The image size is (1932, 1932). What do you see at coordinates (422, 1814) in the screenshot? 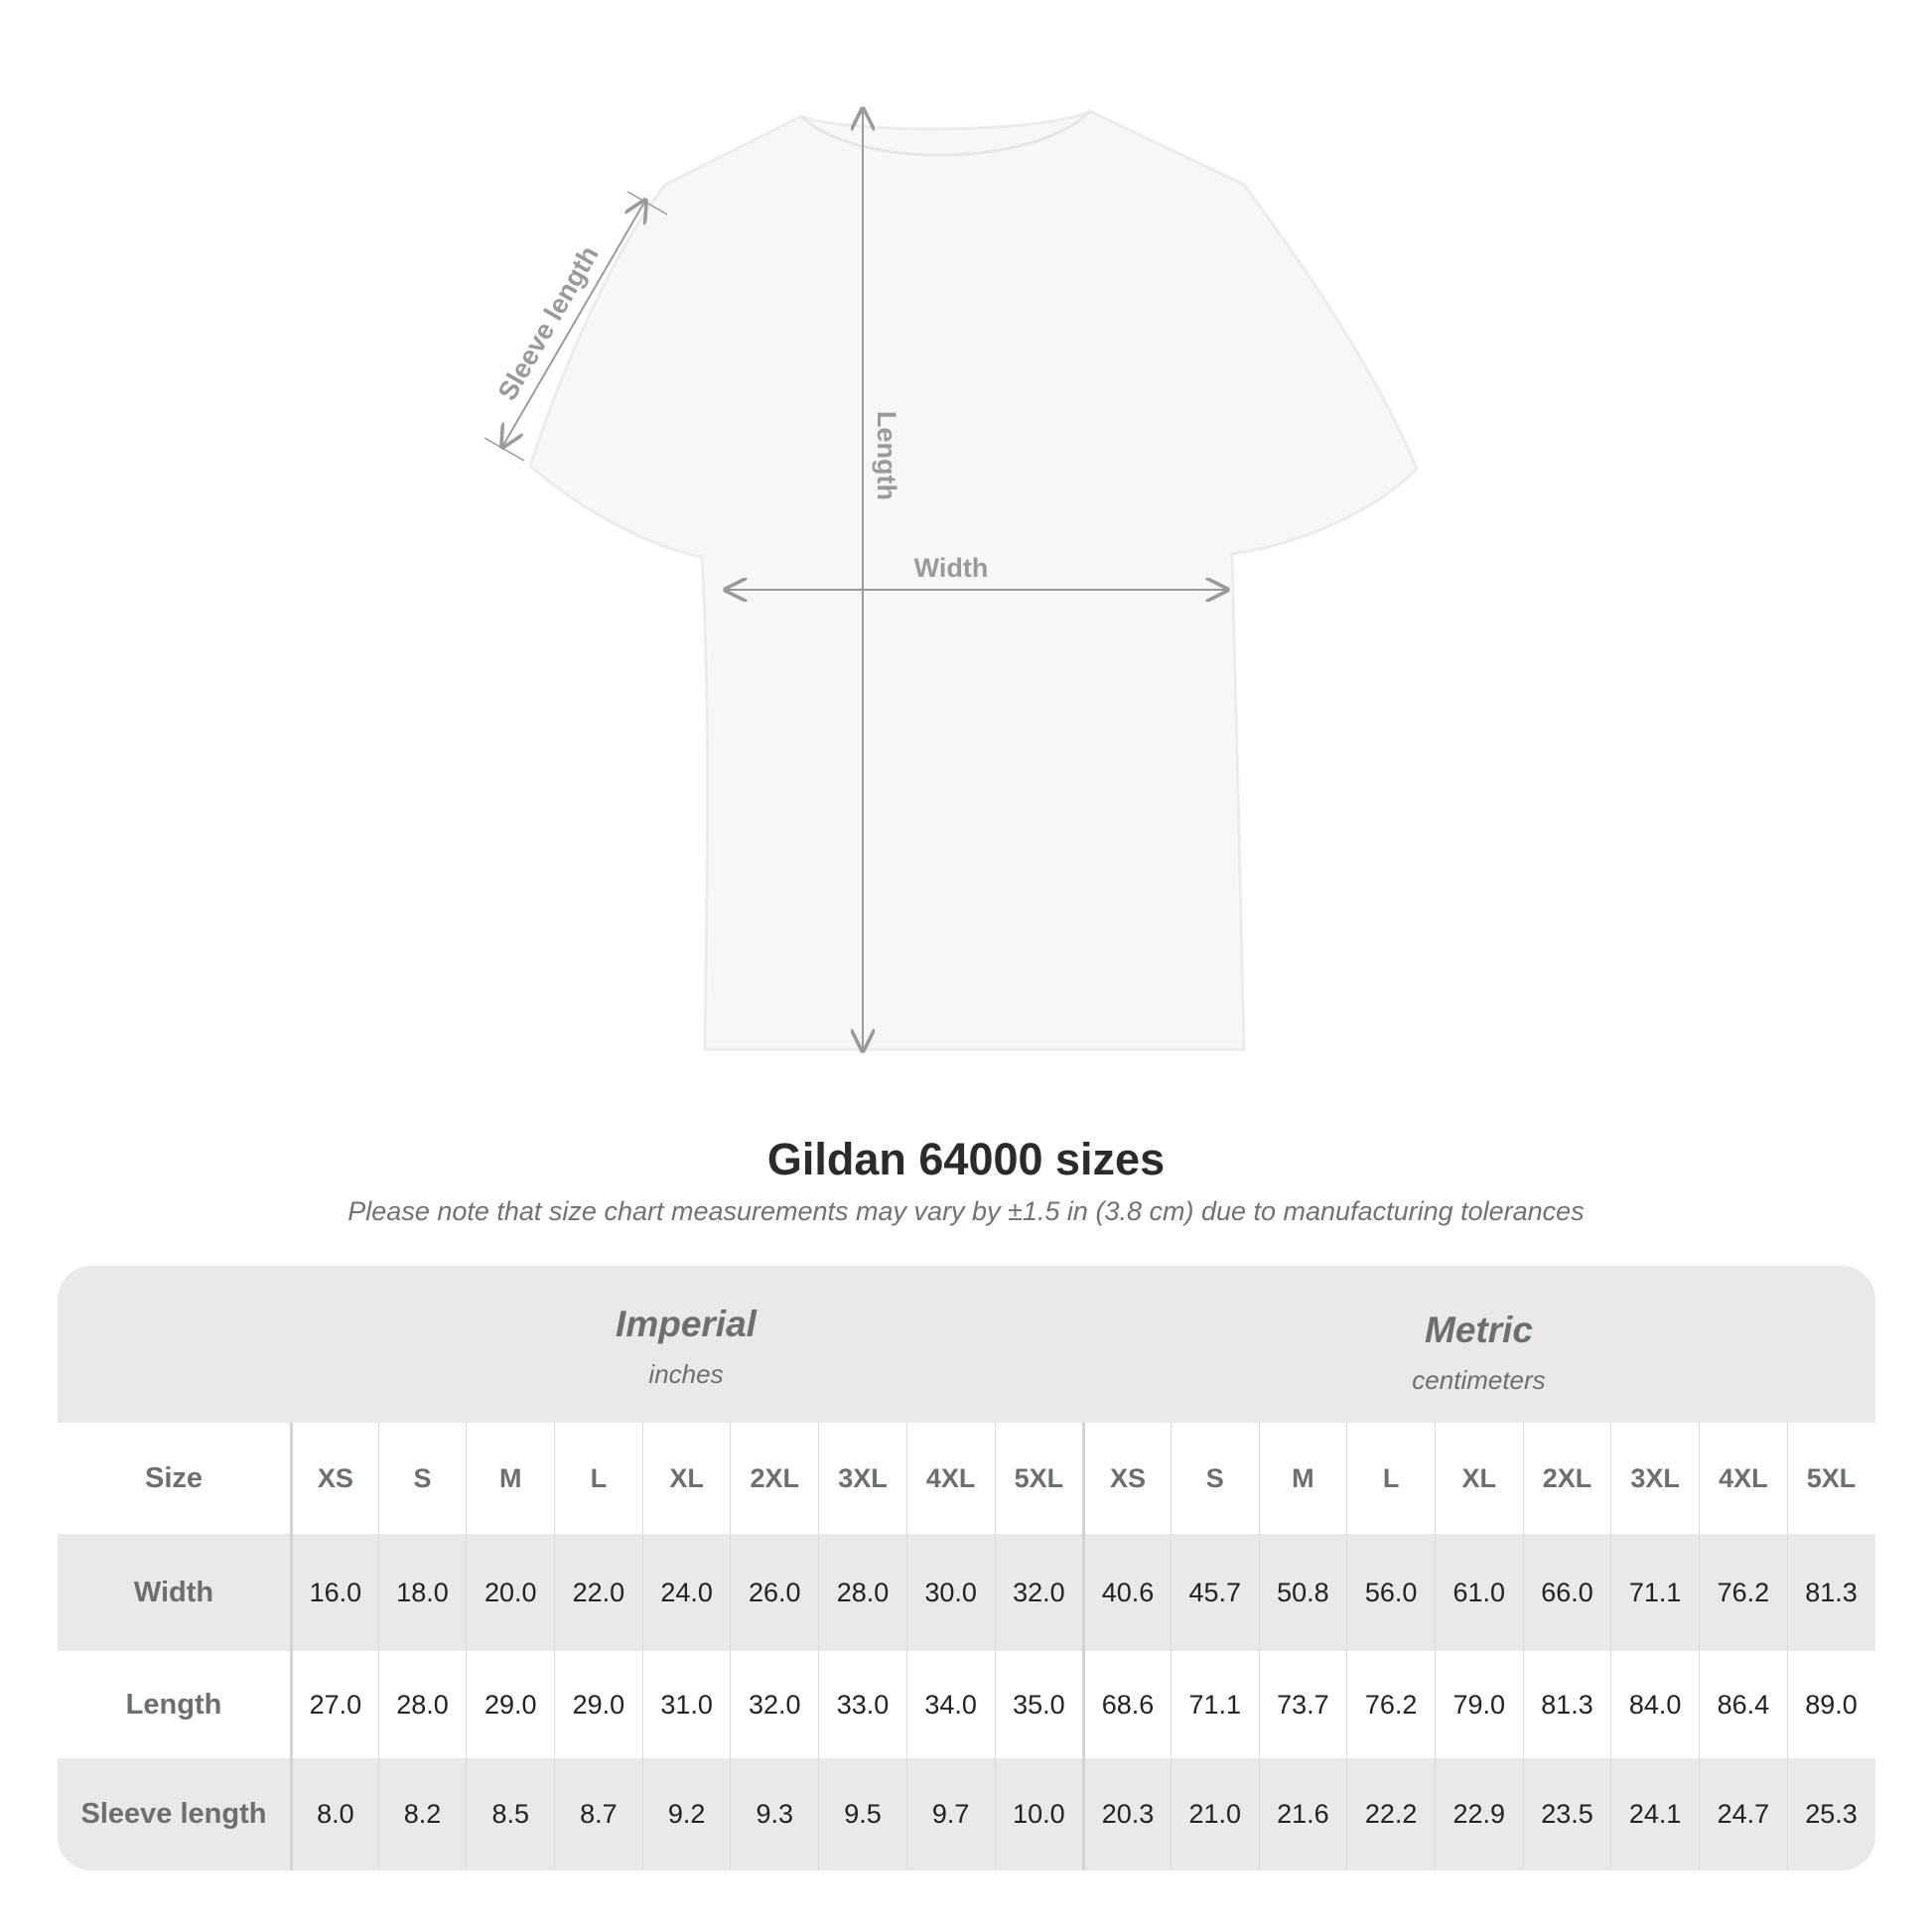
I see `imperial-value: 8.2` at bounding box center [422, 1814].